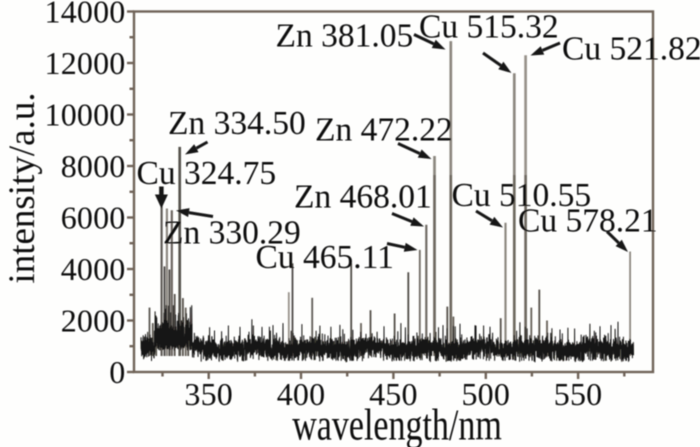  I want to click on svg-text: Zn 472.22, so click(384, 130).